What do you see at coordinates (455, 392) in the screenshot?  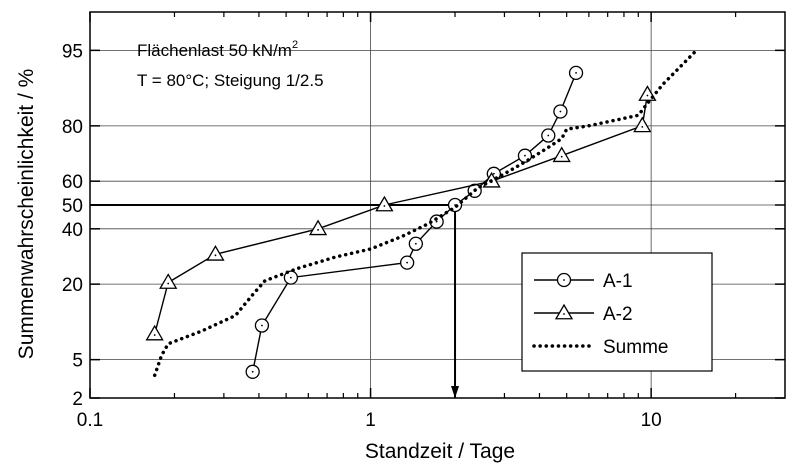 I see `median-arrowhead` at bounding box center [455, 392].